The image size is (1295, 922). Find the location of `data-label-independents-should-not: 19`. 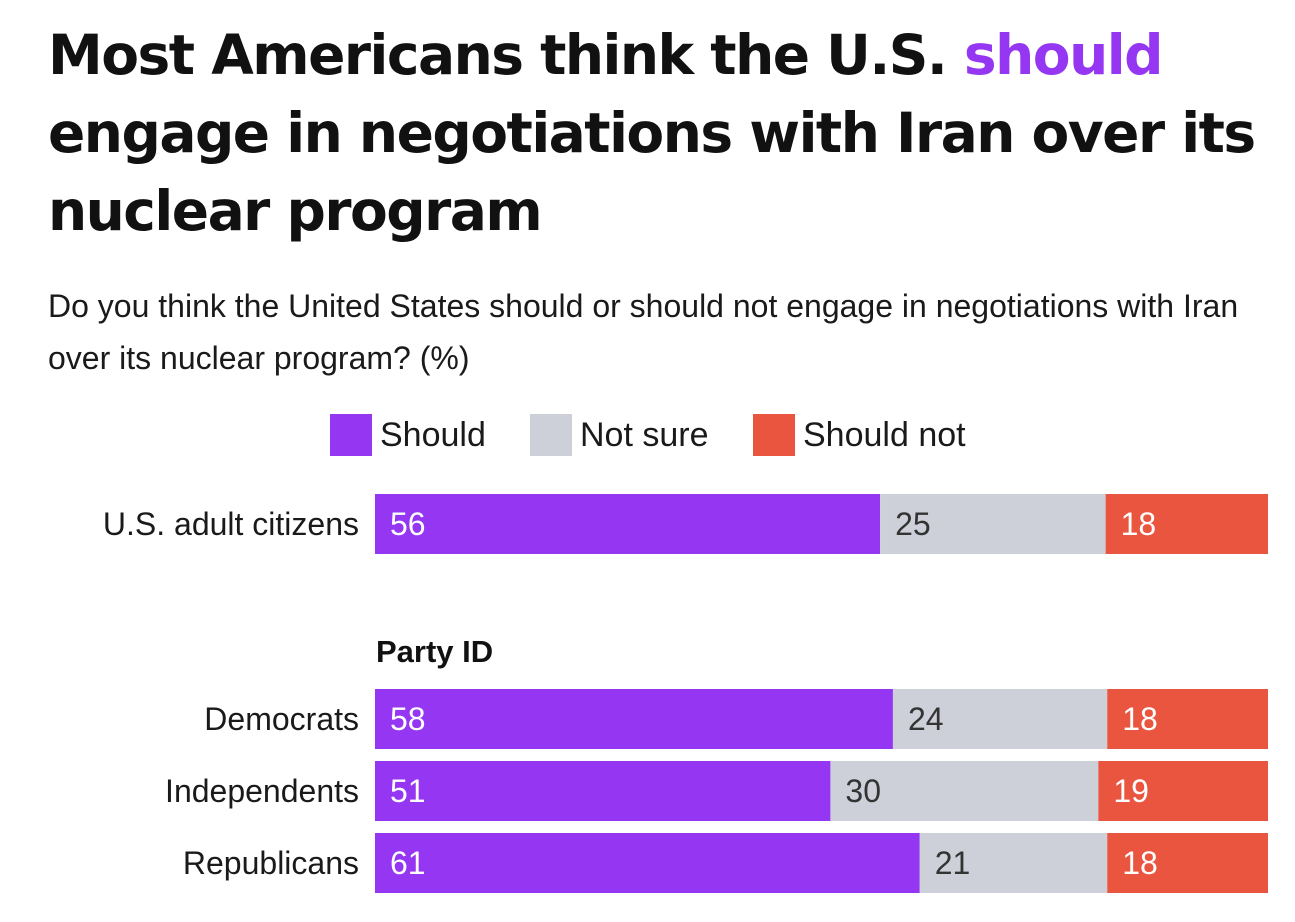

data-label-independents-should-not: 19 is located at coordinates (1131, 791).